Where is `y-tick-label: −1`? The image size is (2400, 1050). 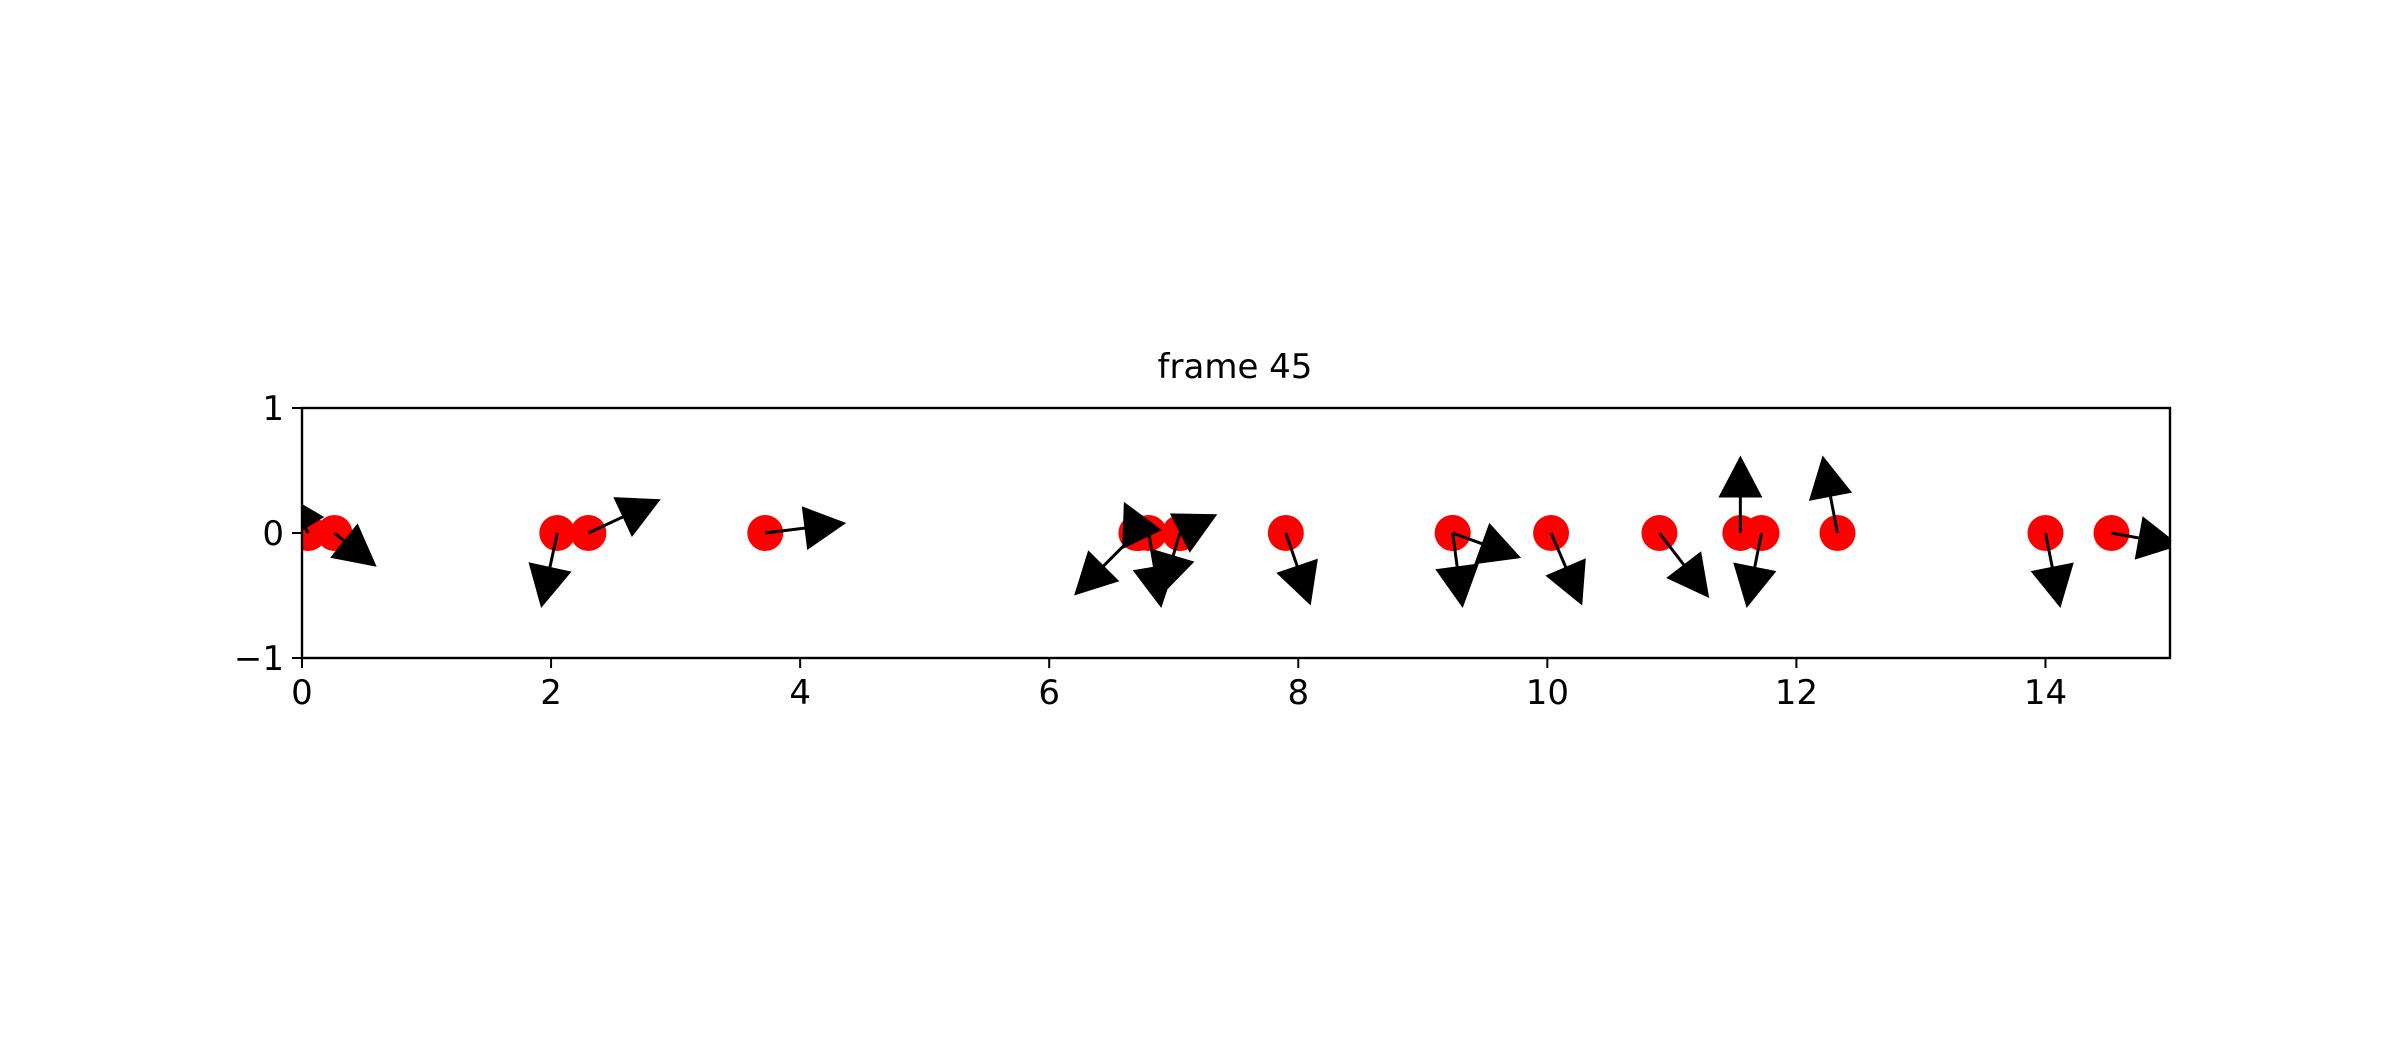 y-tick-label: −1 is located at coordinates (259, 659).